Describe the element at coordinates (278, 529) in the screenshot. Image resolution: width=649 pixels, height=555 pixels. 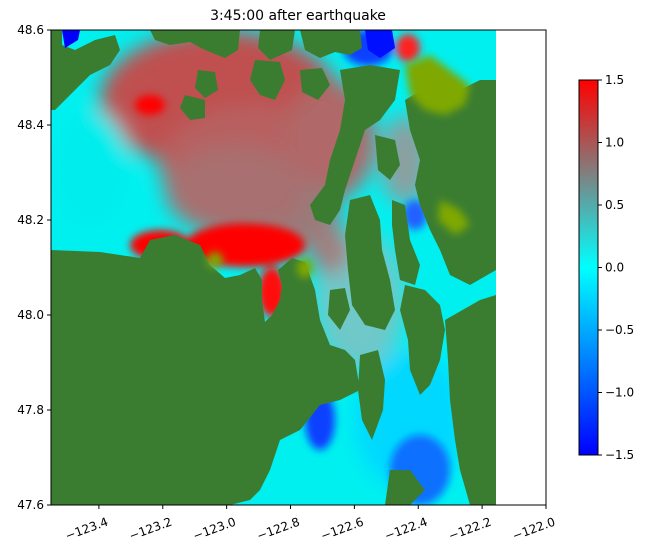
I see `x-tick-label: −122.8` at that location.